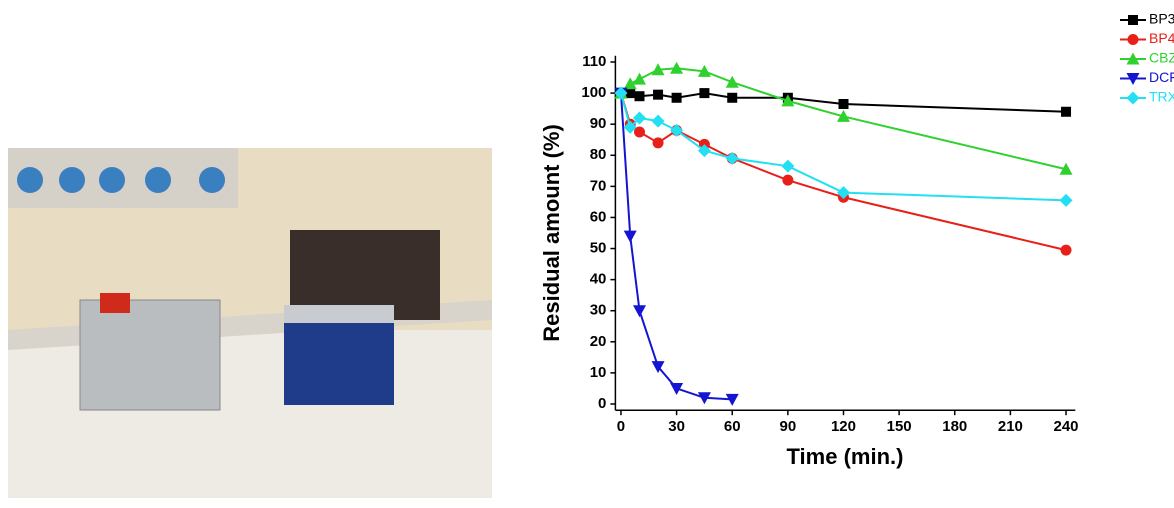  Describe the element at coordinates (598, 154) in the screenshot. I see `y-tick-label: 80` at that location.